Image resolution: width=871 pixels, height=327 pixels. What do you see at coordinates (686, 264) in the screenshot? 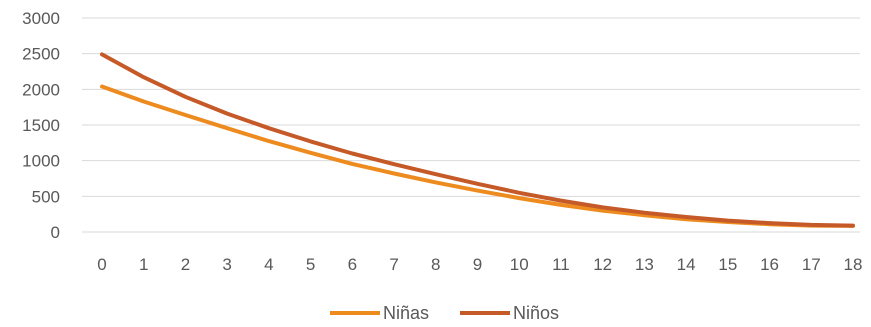
I see `x-tick-label: 14` at bounding box center [686, 264].